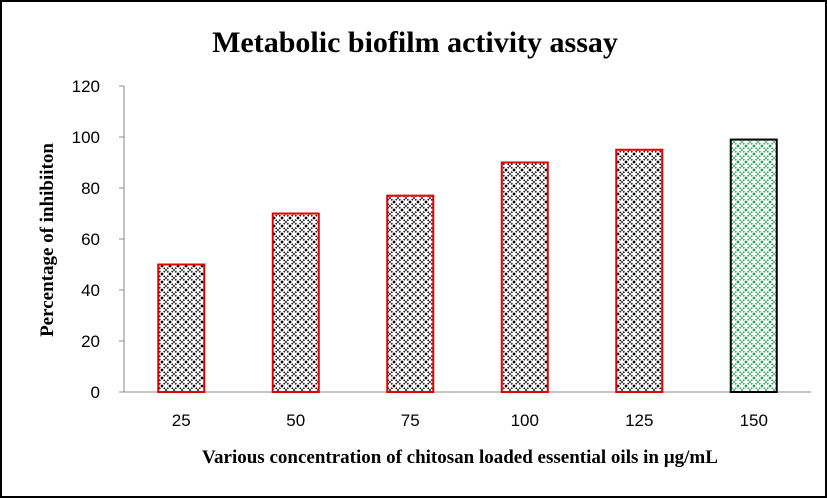 Image resolution: width=827 pixels, height=498 pixels. What do you see at coordinates (95, 392) in the screenshot?
I see `y-tick-label: 0` at bounding box center [95, 392].